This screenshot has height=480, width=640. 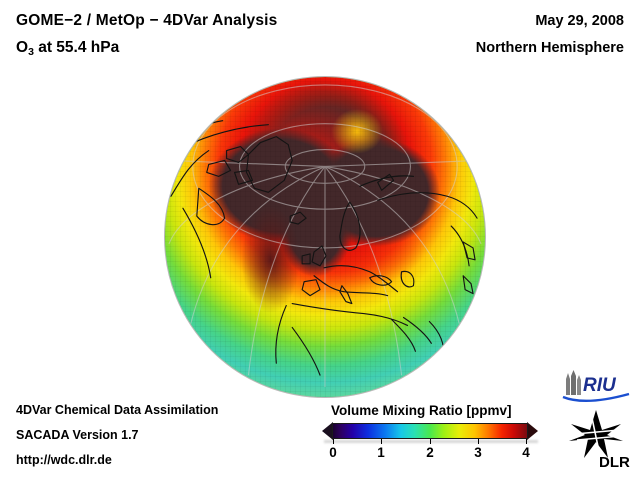 I want to click on colorbar-shadow, so click(x=431, y=441).